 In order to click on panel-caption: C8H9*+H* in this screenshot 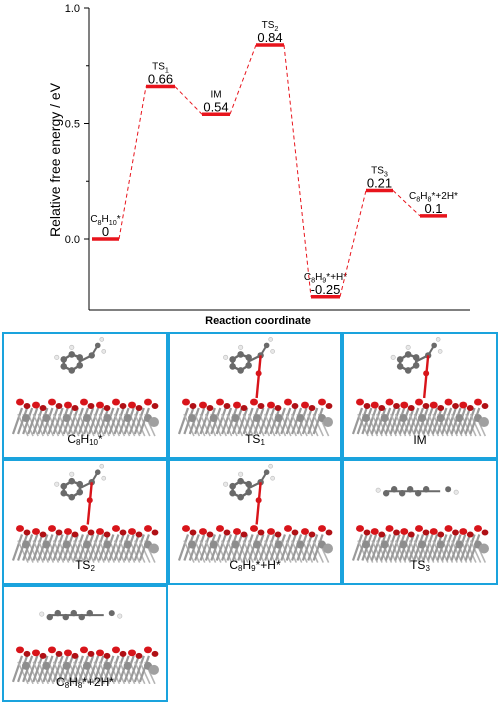, I will do `click(255, 565)`.